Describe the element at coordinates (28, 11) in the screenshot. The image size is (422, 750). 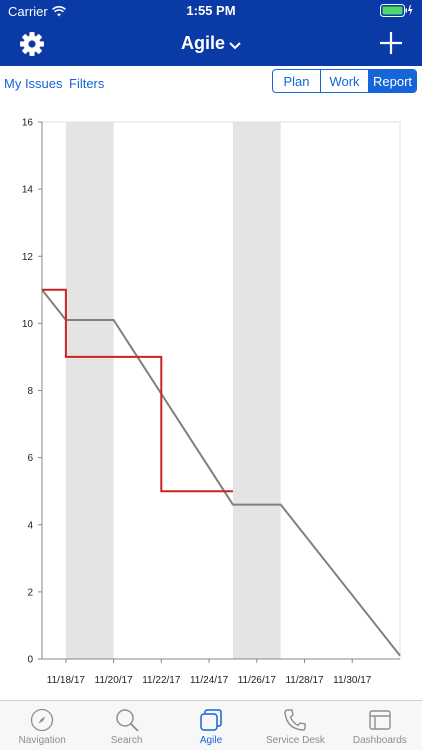
I see `carrier-label: Carrier` at that location.